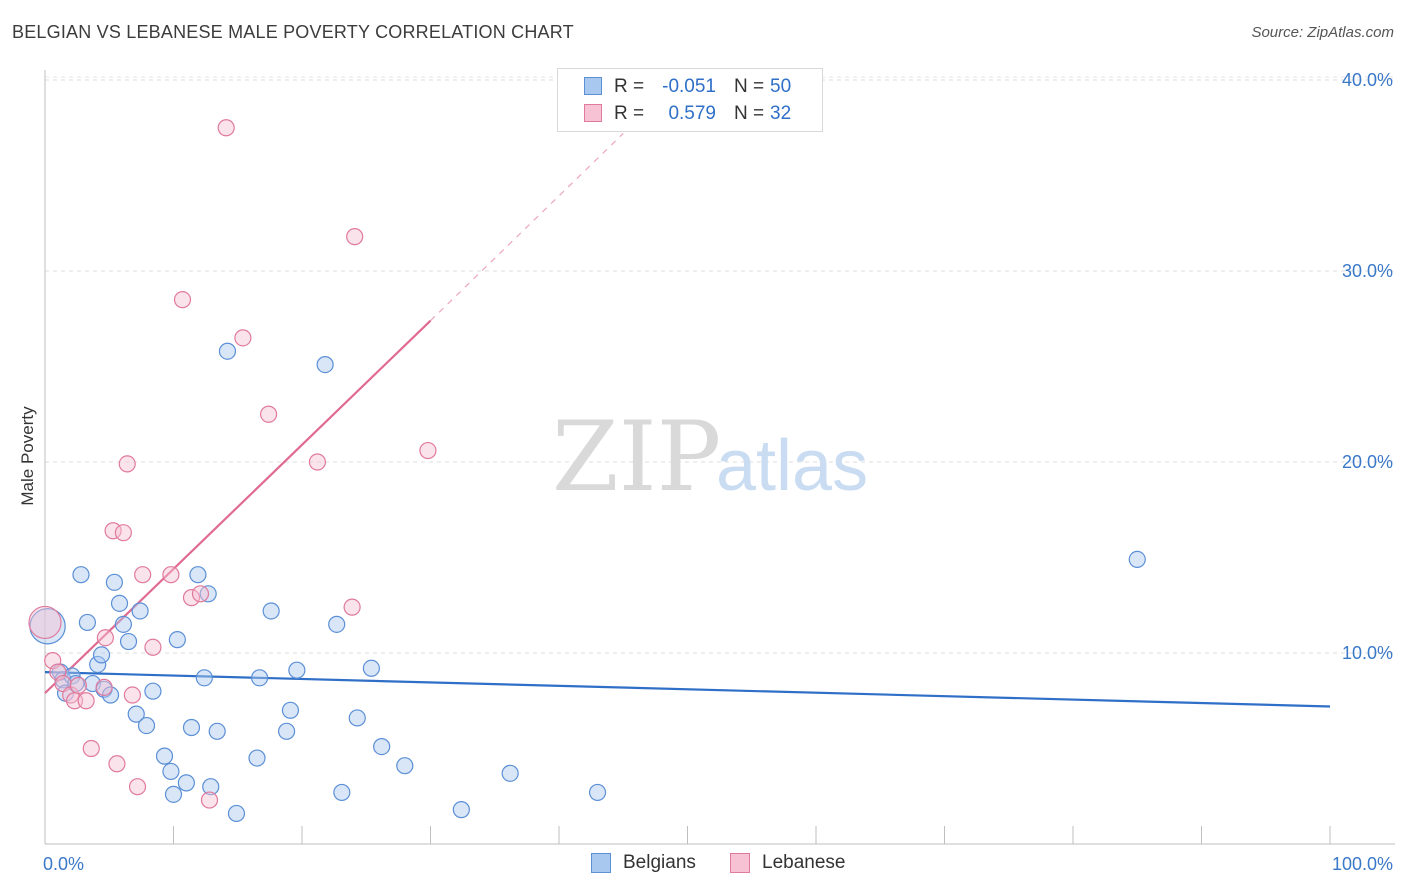 Image resolution: width=1406 pixels, height=892 pixels. Describe the element at coordinates (593, 113) in the screenshot. I see `lebanese-swatch` at that location.